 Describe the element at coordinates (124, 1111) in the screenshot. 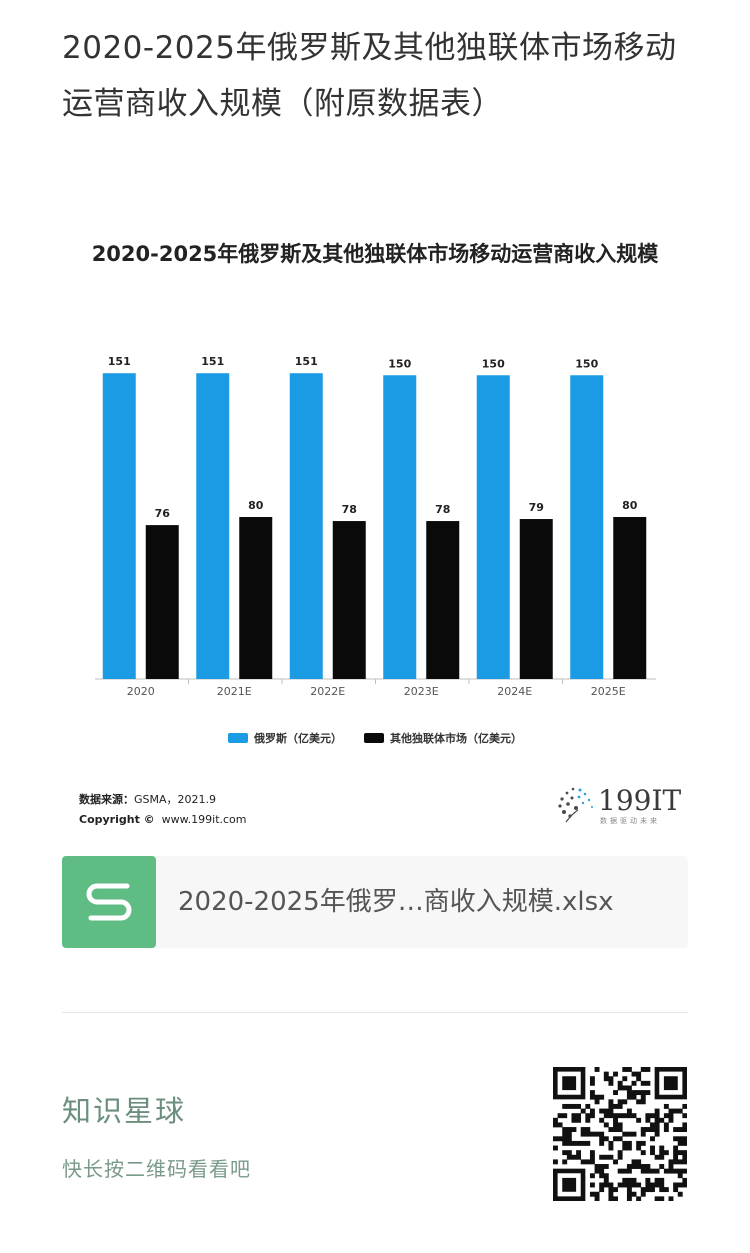

I see `zsxq-title: 知识星球` at that location.